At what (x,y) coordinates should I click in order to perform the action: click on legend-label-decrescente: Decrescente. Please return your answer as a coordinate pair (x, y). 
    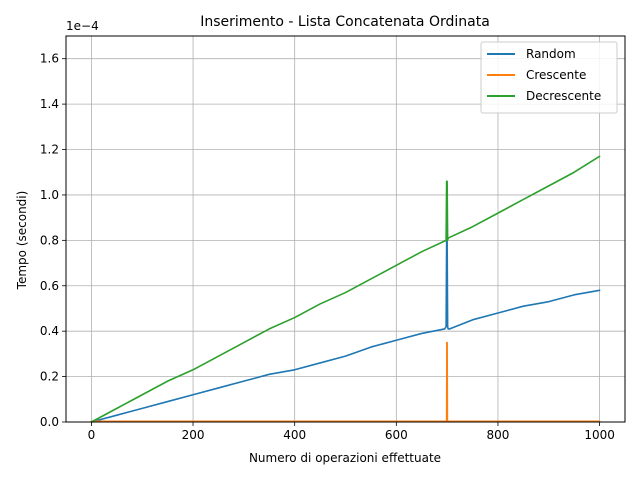
    Looking at the image, I should click on (563, 96).